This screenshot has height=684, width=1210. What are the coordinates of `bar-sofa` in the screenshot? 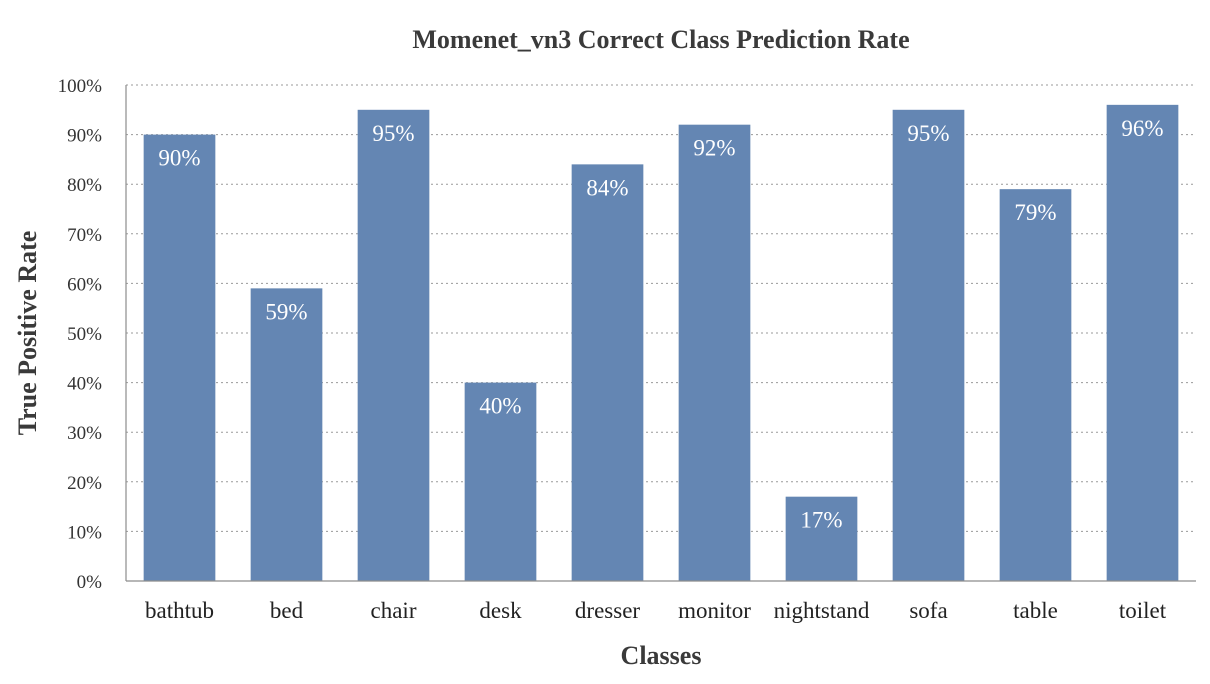 It's located at (928, 345).